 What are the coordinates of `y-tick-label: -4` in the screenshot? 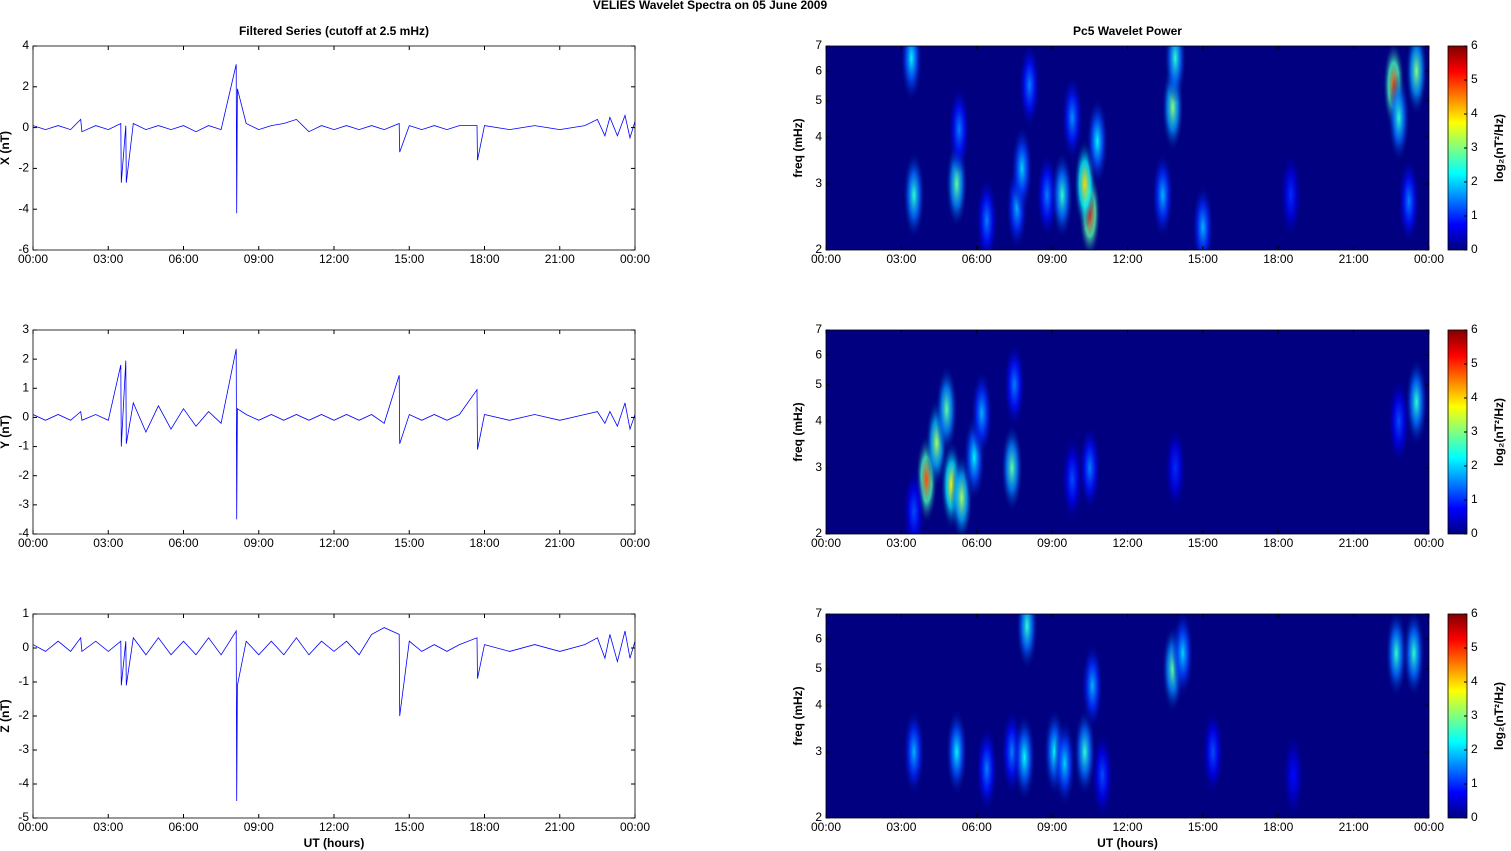 It's located at (23, 208).